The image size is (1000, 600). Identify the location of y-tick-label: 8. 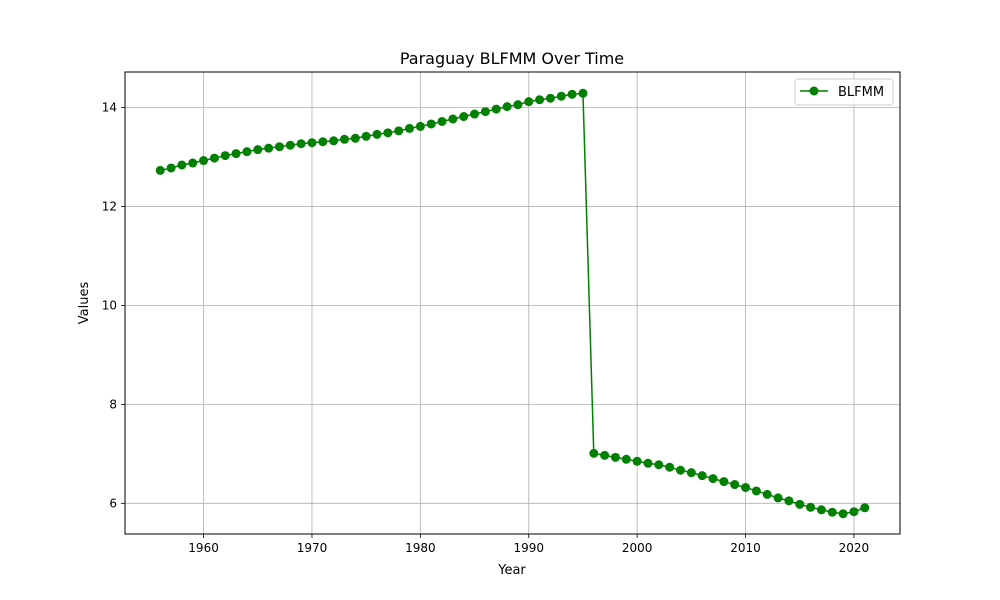
(113, 404).